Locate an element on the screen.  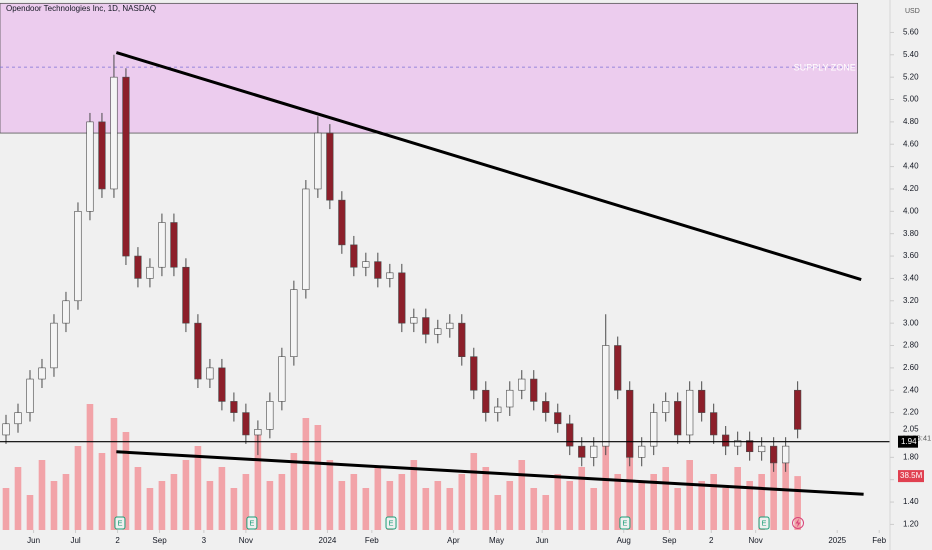
level-label: 1.94 is located at coordinates (909, 441).